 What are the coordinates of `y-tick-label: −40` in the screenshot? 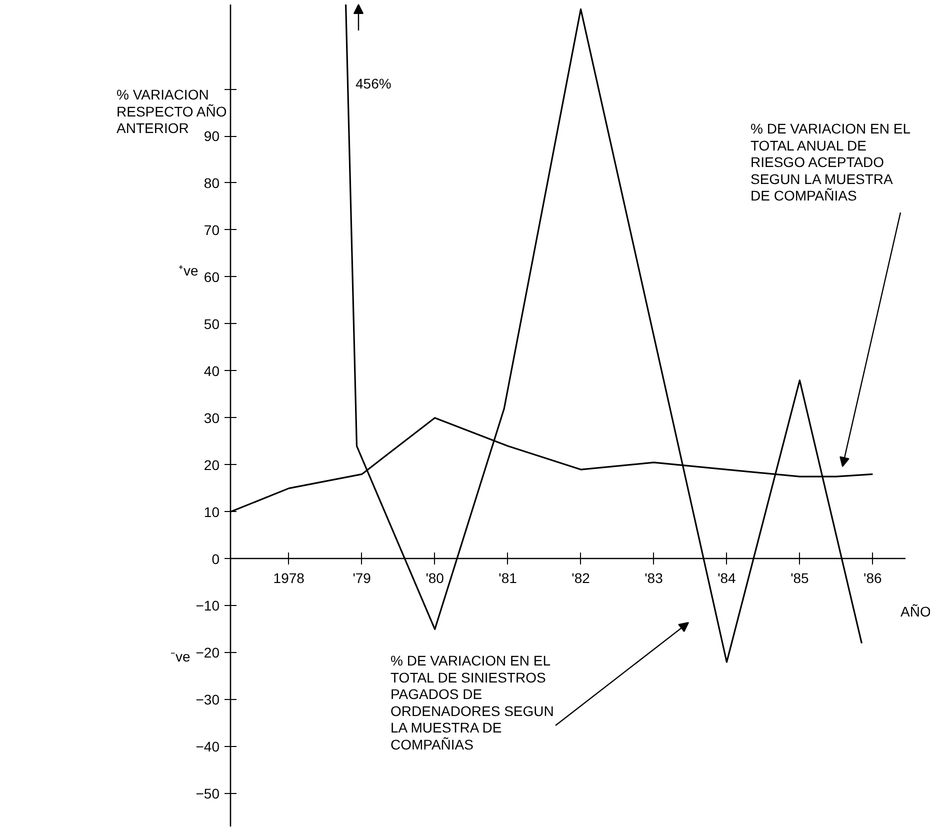 It's located at (208, 746).